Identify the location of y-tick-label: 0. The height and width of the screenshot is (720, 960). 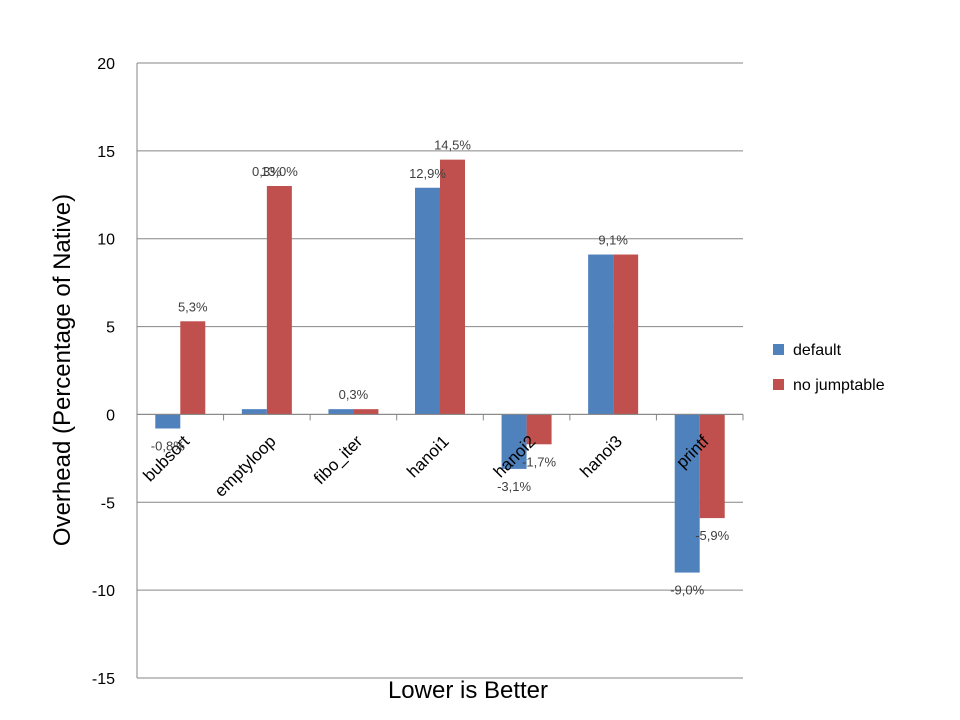
(110, 415).